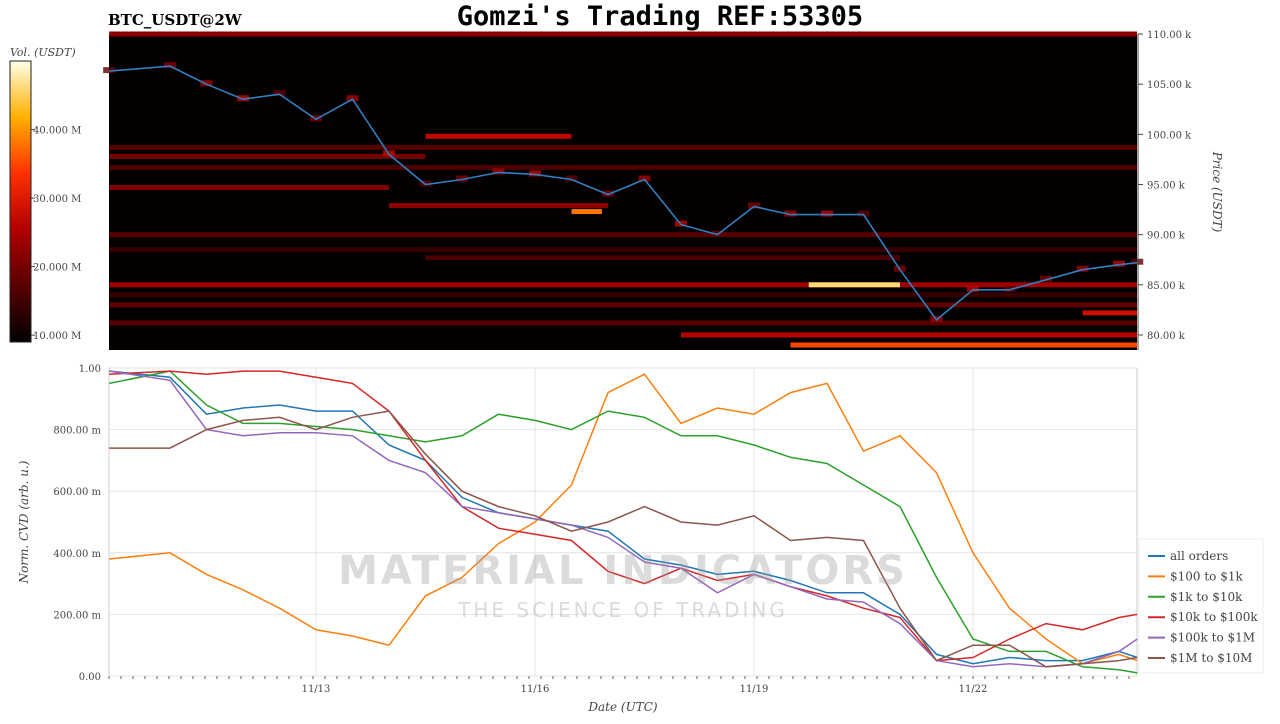 This screenshot has width=1280, height=724. What do you see at coordinates (57, 268) in the screenshot?
I see `colorbar-tick-label: 20.000 M` at bounding box center [57, 268].